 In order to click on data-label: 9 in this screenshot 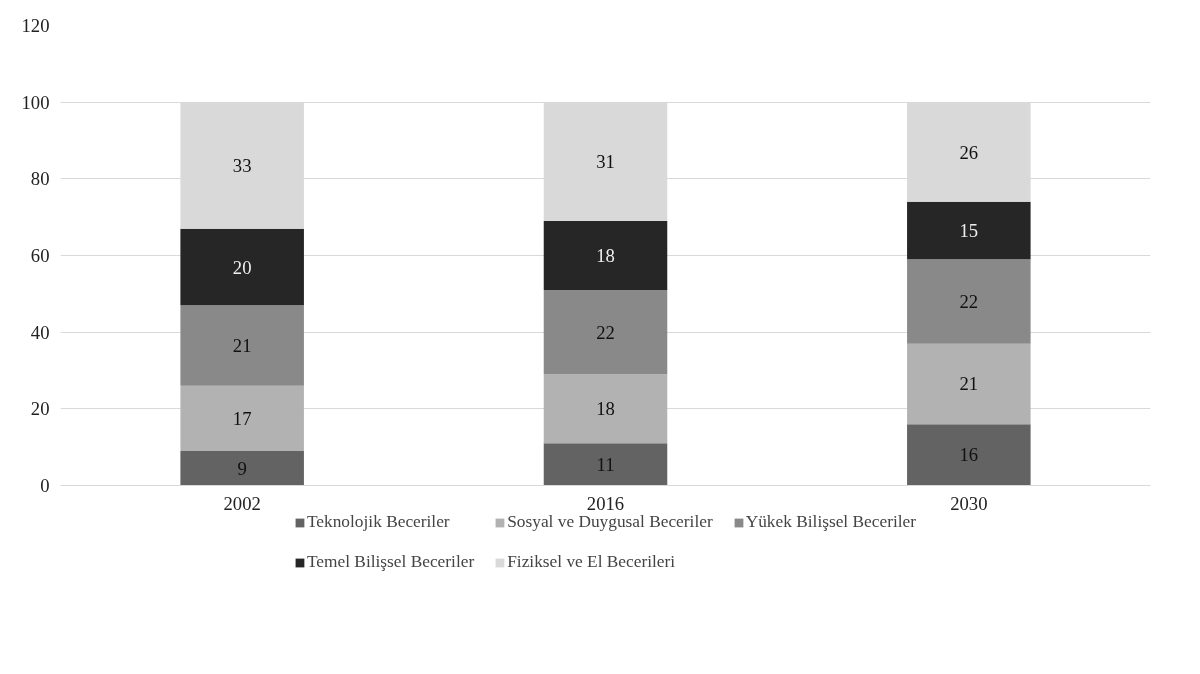, I will do `click(242, 468)`.